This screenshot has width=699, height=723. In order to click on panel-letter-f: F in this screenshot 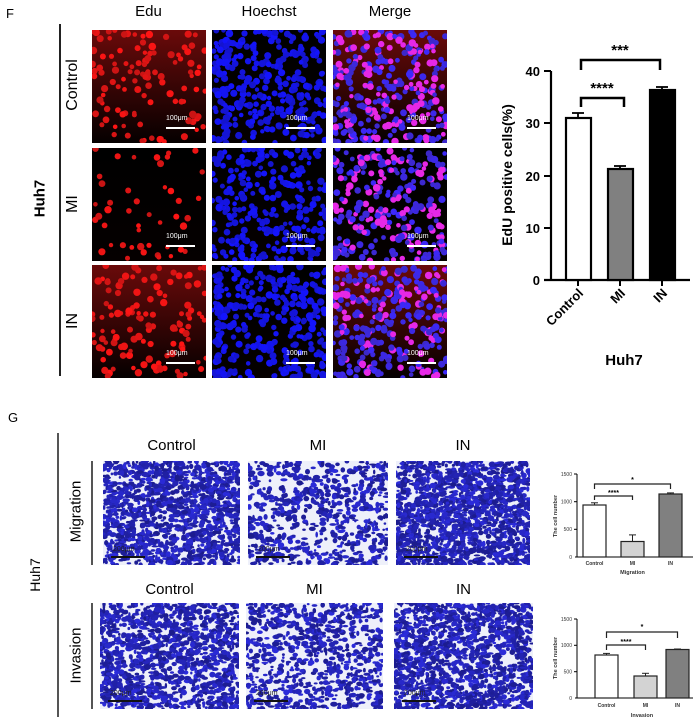, I will do `click(10, 13)`.